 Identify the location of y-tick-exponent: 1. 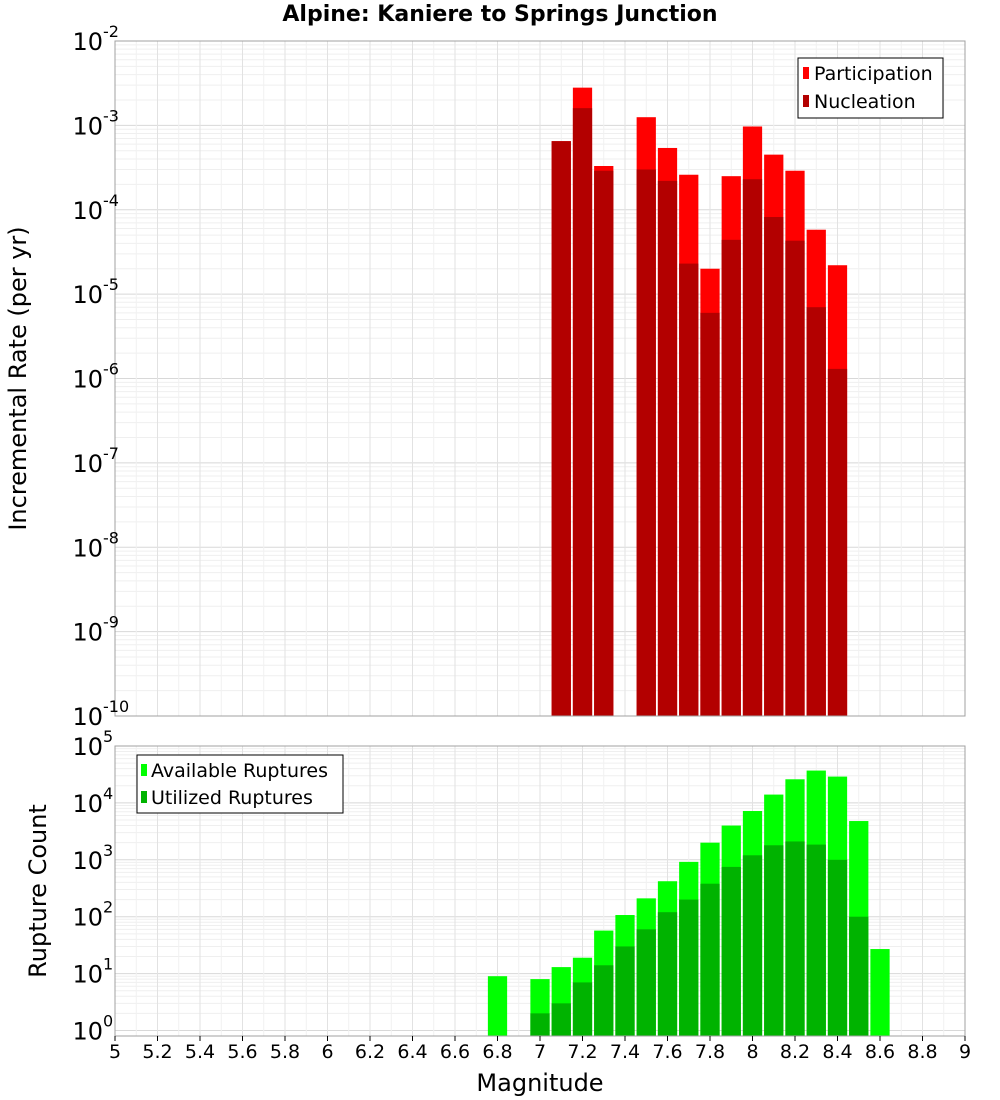
(108, 964).